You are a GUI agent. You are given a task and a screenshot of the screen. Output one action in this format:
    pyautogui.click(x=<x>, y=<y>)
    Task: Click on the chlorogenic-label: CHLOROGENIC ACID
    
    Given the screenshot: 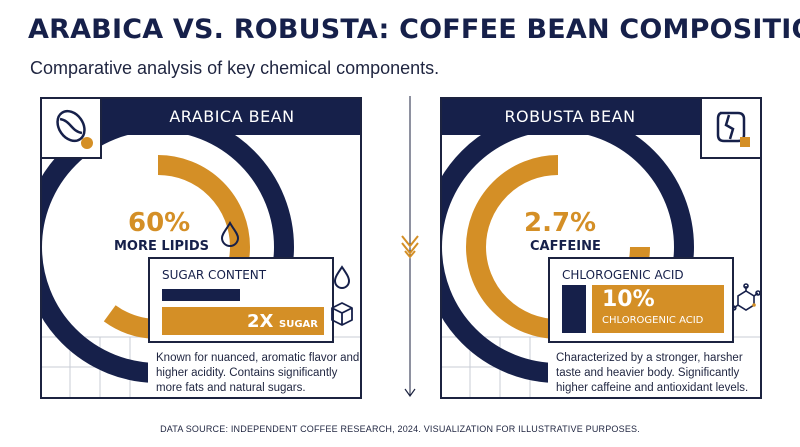 What is the action you would take?
    pyautogui.click(x=653, y=320)
    